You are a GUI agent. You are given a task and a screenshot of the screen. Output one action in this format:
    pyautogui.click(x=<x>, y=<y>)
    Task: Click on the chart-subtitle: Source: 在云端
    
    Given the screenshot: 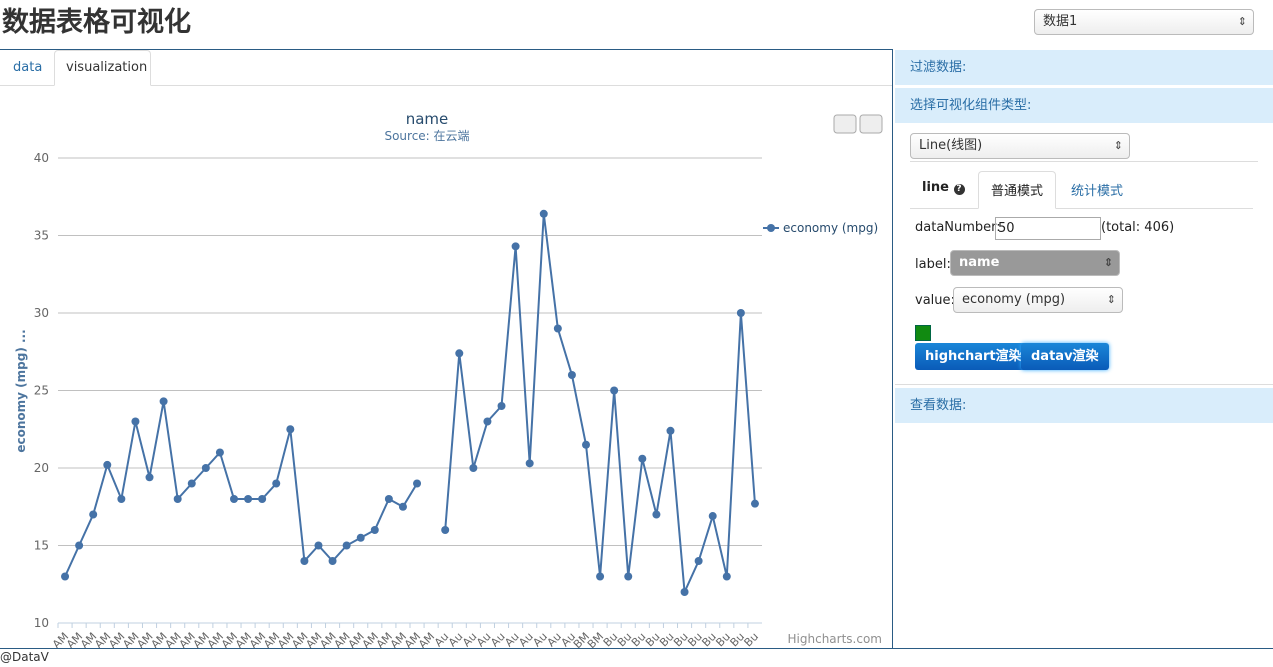 What is the action you would take?
    pyautogui.click(x=426, y=136)
    